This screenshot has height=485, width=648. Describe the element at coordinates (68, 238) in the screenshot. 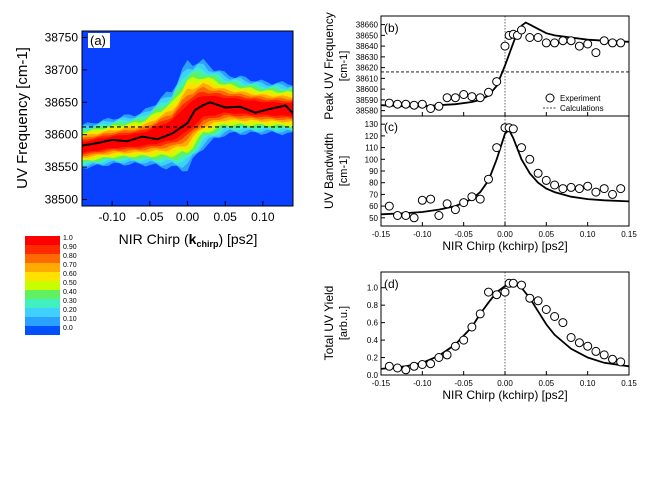

I see `colorbar-label: 1.0` at that location.